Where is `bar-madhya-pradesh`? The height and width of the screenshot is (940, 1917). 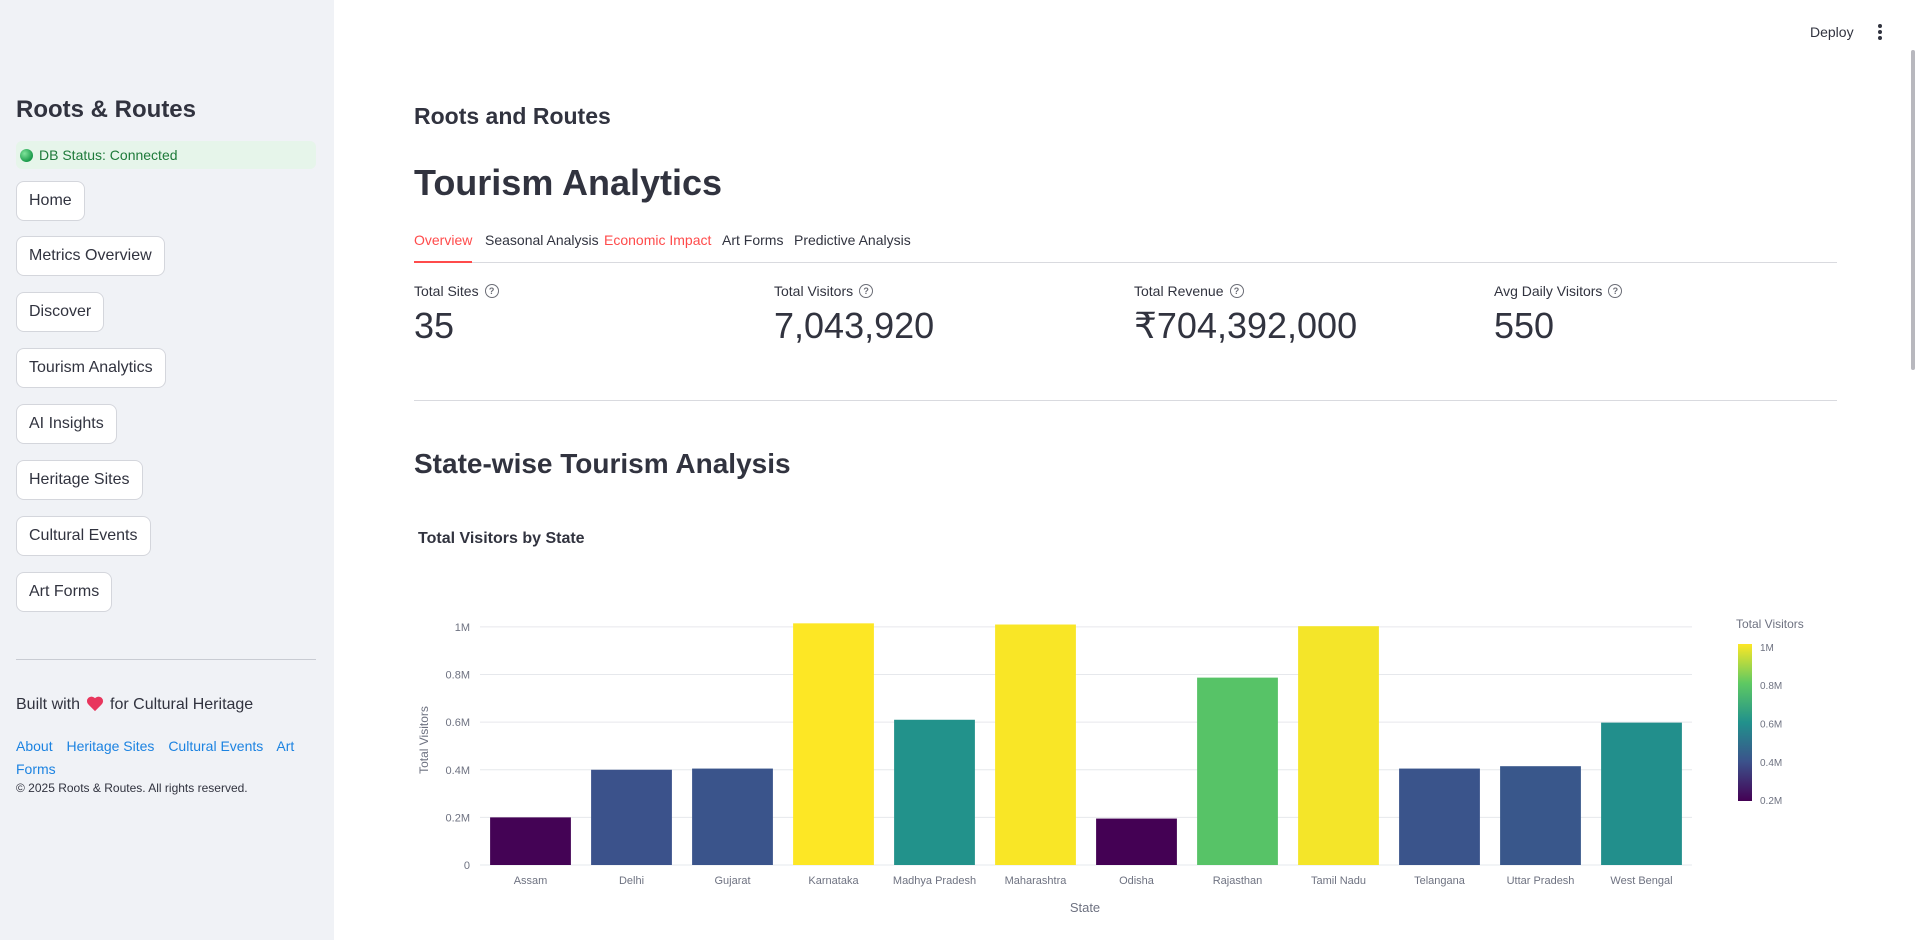 bar-madhya-pradesh is located at coordinates (934, 792).